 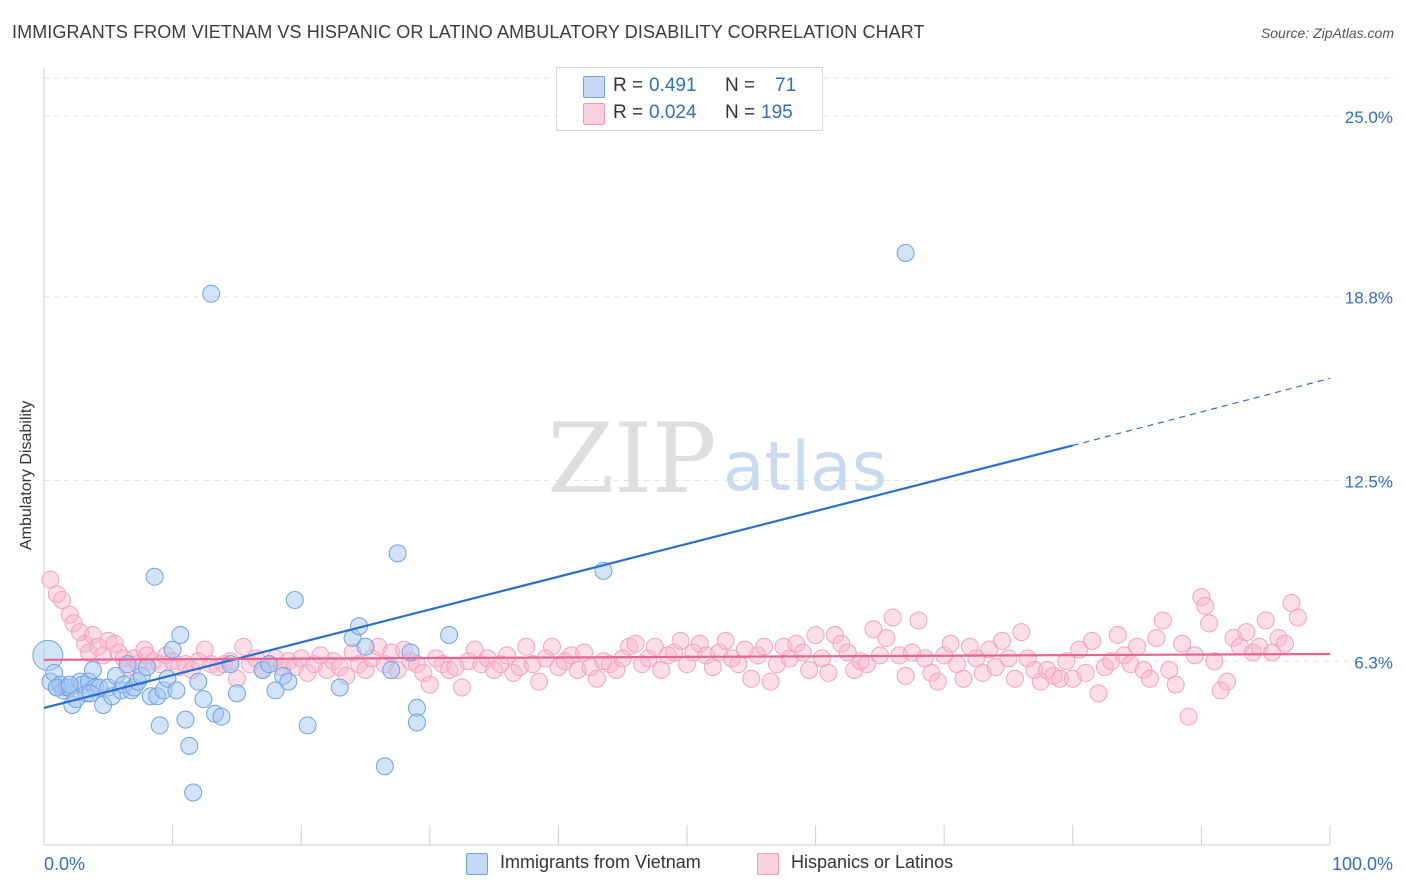 I want to click on legend-r-value: 0.491, so click(x=673, y=85).